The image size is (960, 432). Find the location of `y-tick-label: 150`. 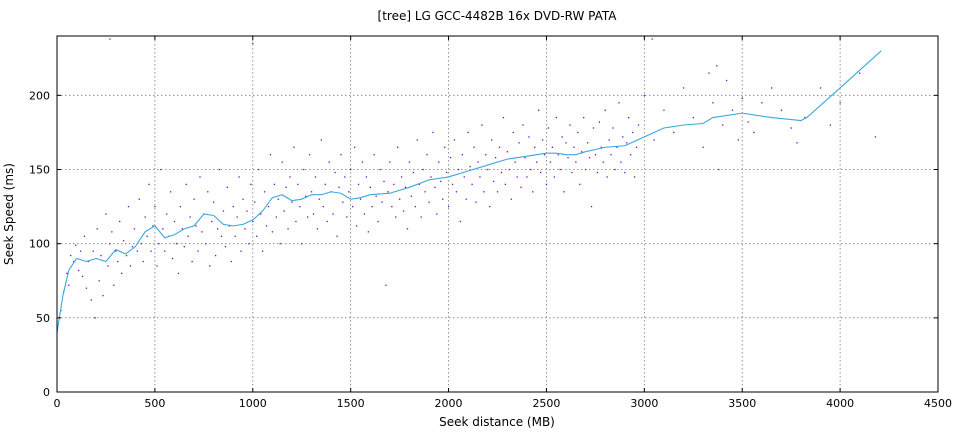

y-tick-label: 150 is located at coordinates (39, 170).